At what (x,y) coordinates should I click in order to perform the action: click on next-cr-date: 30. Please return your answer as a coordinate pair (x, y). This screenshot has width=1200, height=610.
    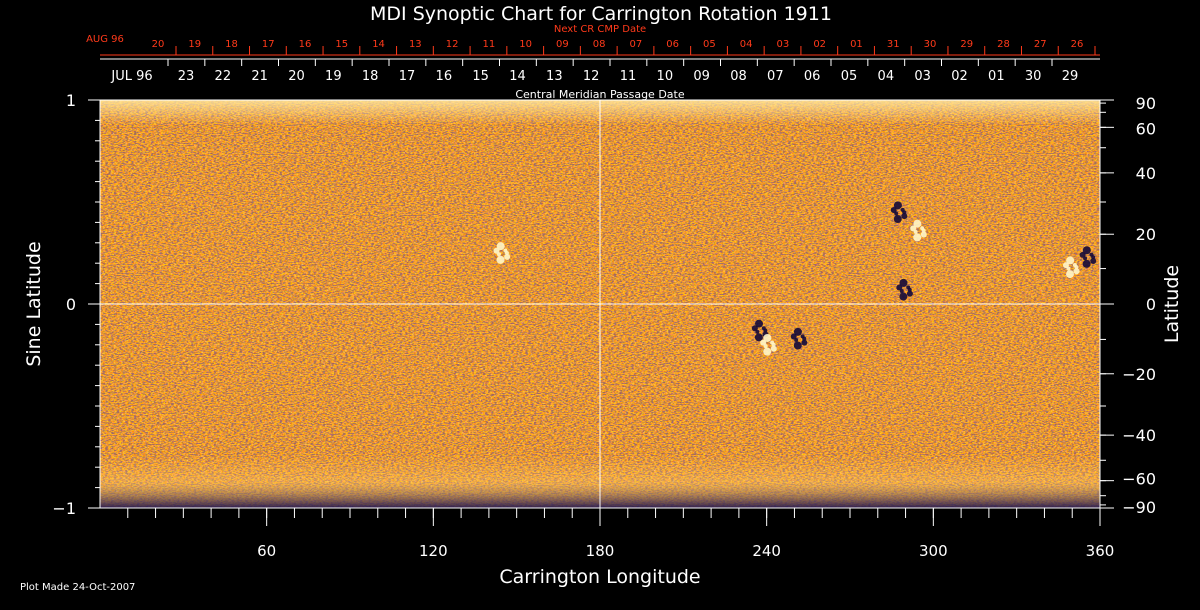
    Looking at the image, I should click on (930, 44).